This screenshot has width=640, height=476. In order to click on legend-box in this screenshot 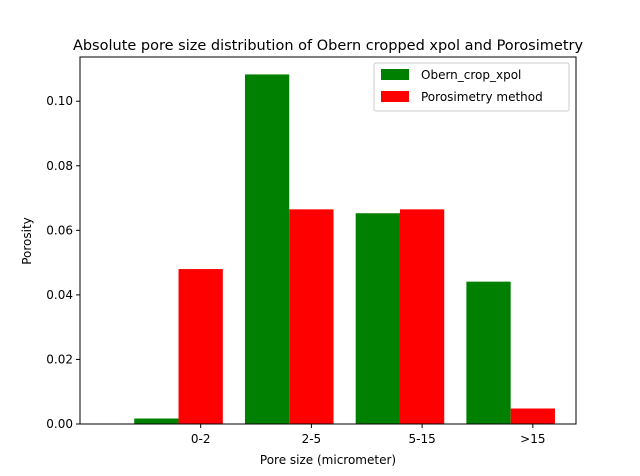, I will do `click(471, 87)`.